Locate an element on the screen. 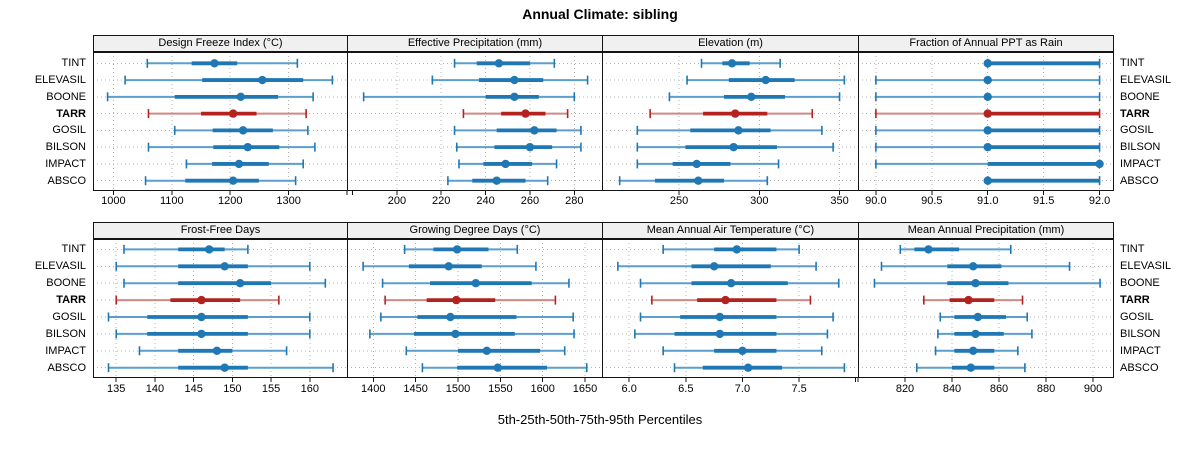  panel-header: Mean Annual Air Temperature (°C) is located at coordinates (730, 230).